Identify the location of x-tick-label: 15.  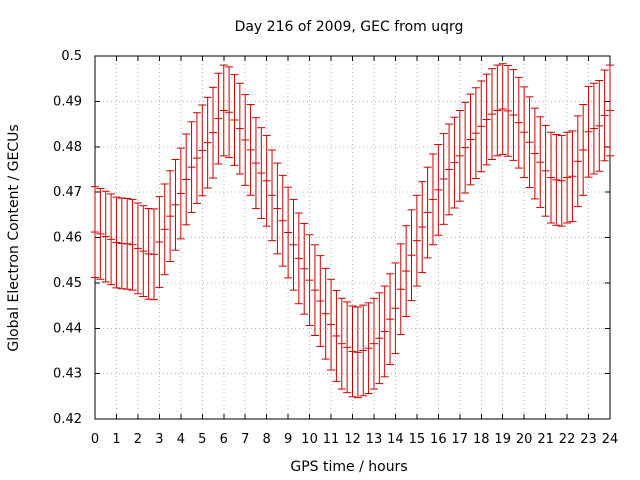
(417, 439).